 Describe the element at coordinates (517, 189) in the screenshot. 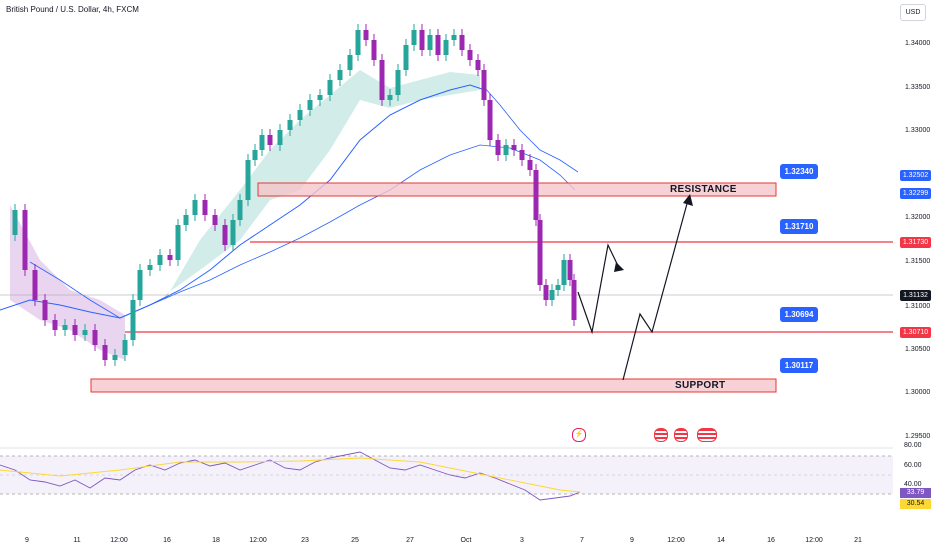

I see `resistance-zone` at that location.